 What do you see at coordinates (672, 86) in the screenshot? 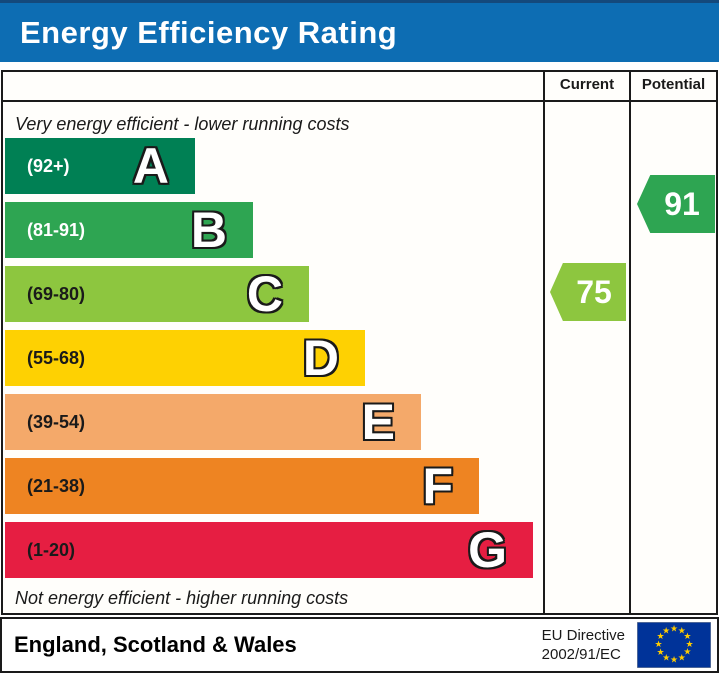
I see `potential-column-header: Potential` at bounding box center [672, 86].